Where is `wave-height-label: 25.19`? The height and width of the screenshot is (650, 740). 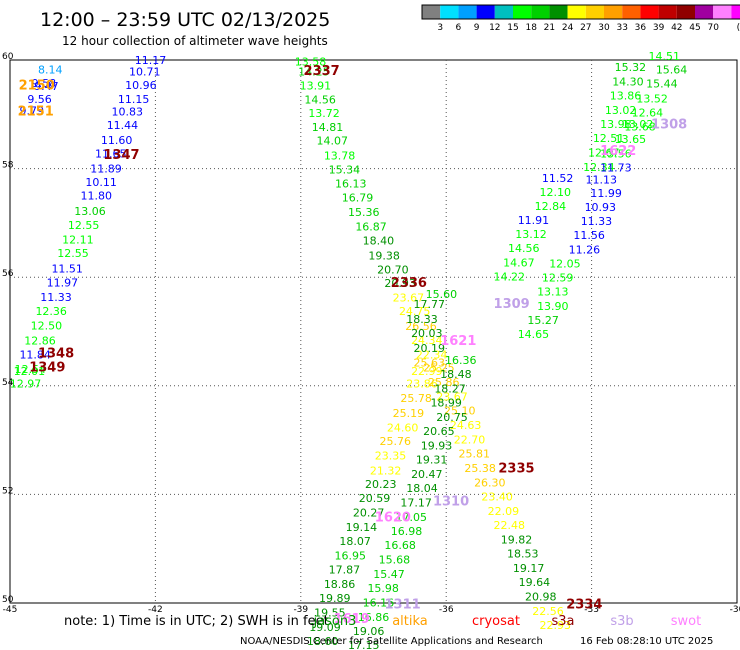
wave-height-label: 25.19 is located at coordinates (409, 413).